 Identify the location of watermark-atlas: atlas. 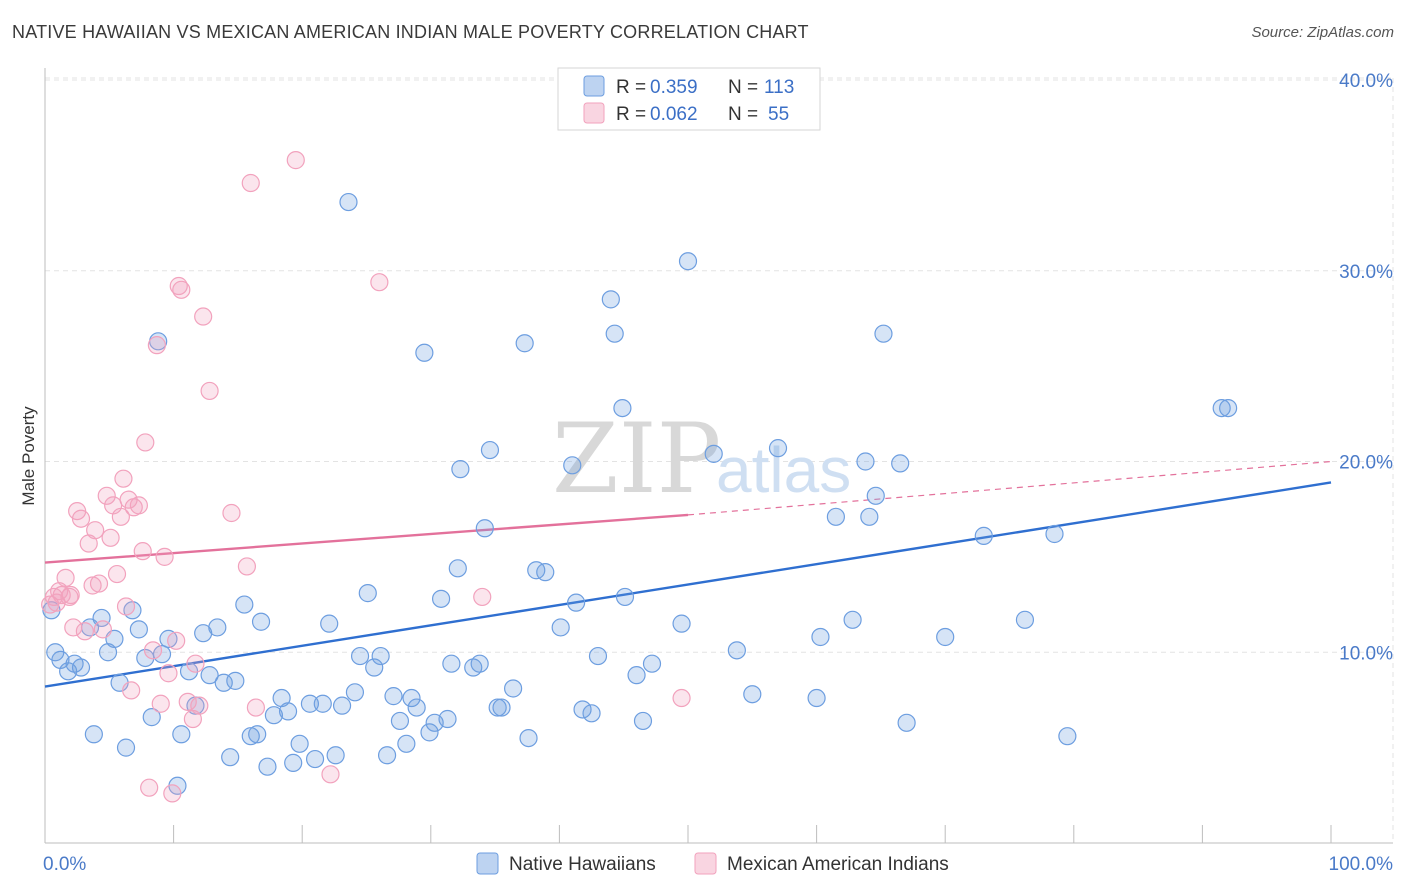
(783, 470).